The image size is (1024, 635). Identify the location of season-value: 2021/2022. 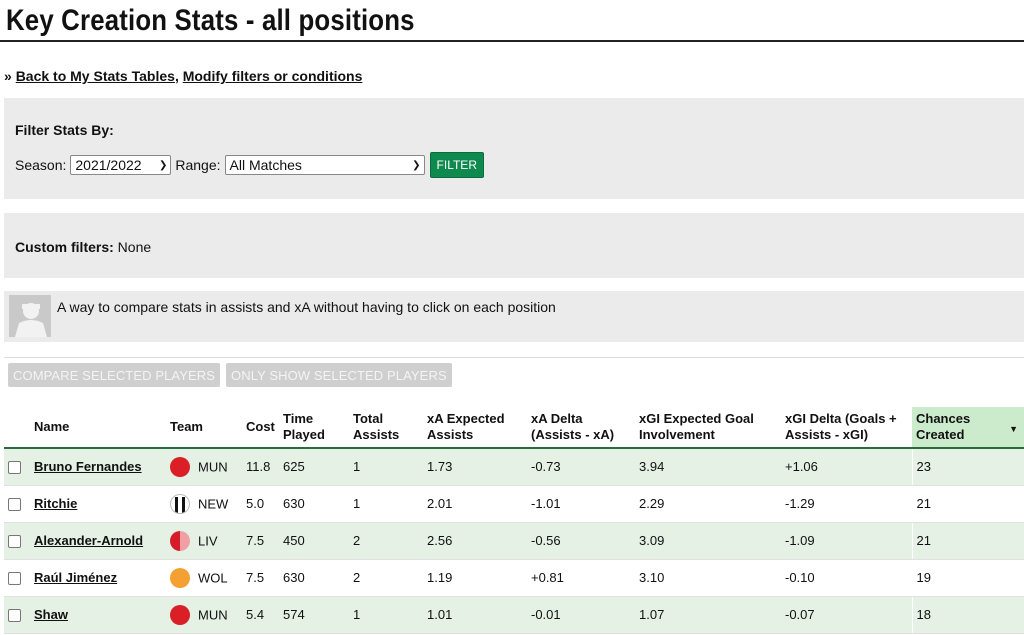
(108, 165).